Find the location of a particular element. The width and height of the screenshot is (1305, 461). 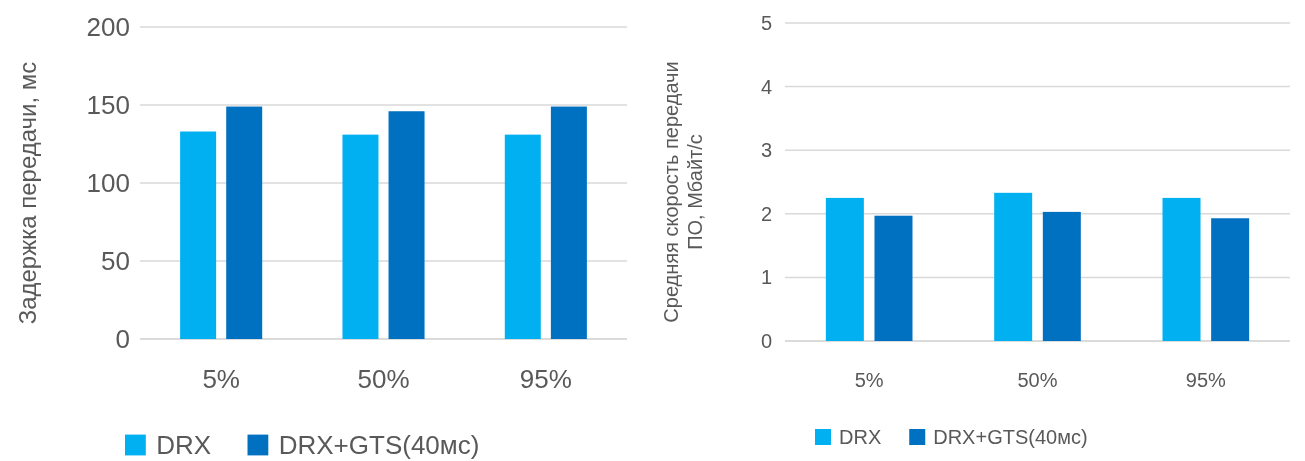

y-tick-label: 150 is located at coordinates (108, 104).